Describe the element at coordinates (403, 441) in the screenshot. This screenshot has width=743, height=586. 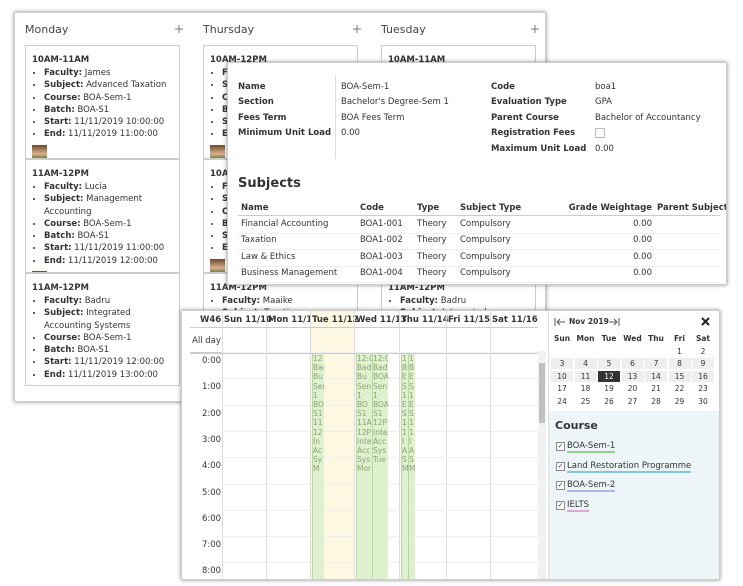
I see `event-text: I` at that location.